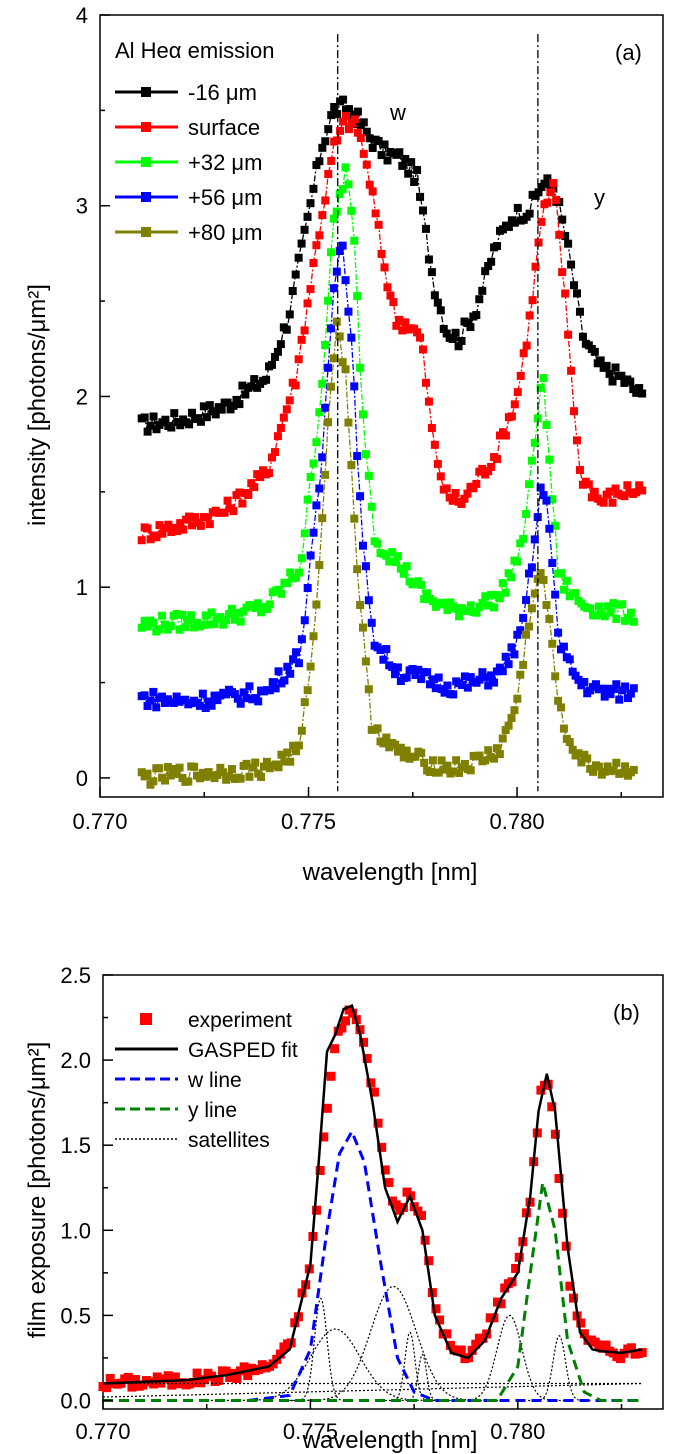  I want to click on panel-b-legend-swatch, so click(146, 1019).